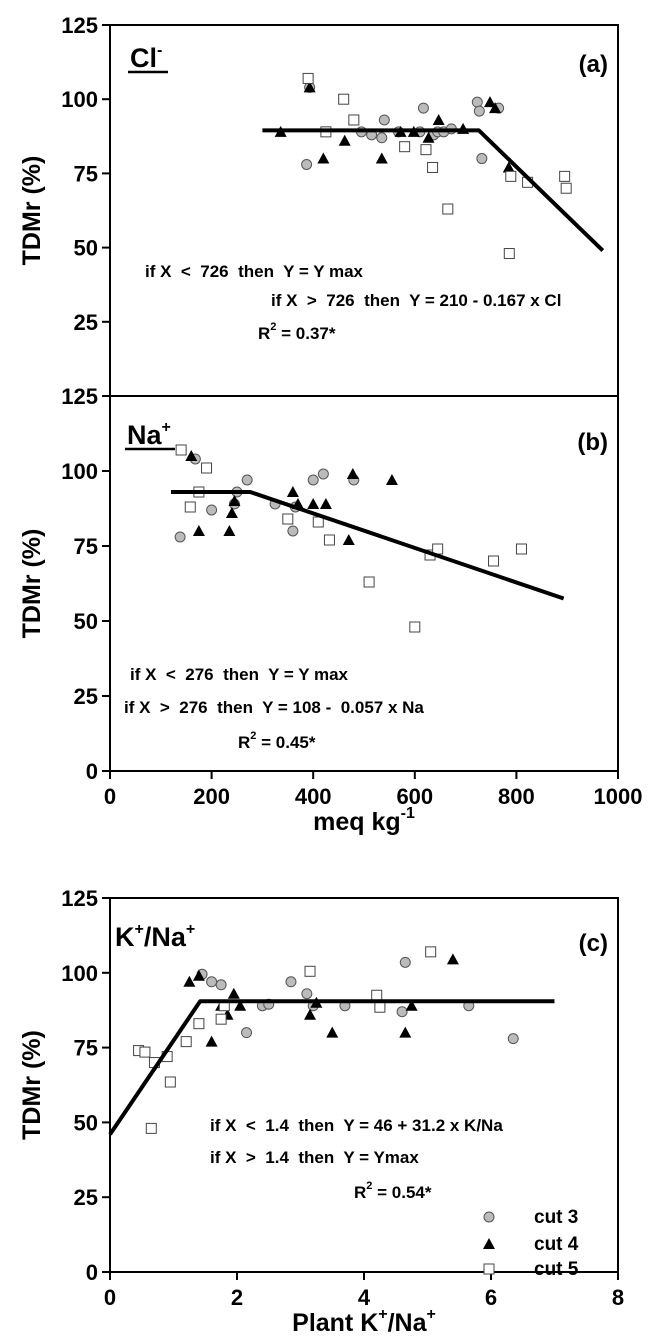 The image size is (664, 1336). What do you see at coordinates (155, 936) in the screenshot?
I see `ion-label: K+/Na+` at bounding box center [155, 936].